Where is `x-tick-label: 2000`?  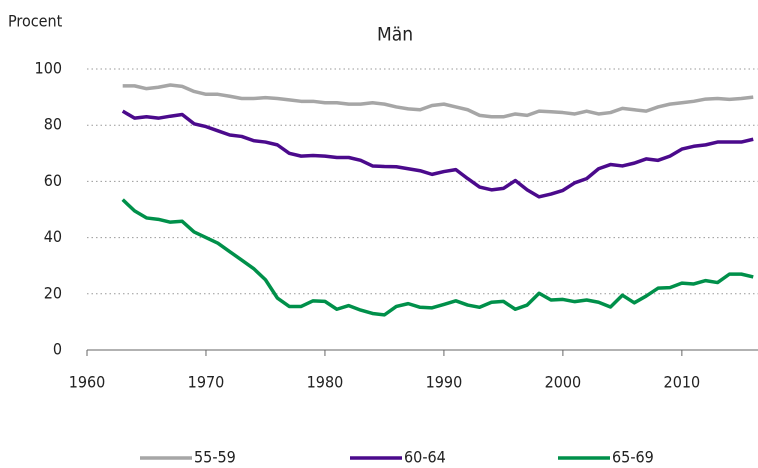 x-tick-label: 2000 is located at coordinates (563, 382).